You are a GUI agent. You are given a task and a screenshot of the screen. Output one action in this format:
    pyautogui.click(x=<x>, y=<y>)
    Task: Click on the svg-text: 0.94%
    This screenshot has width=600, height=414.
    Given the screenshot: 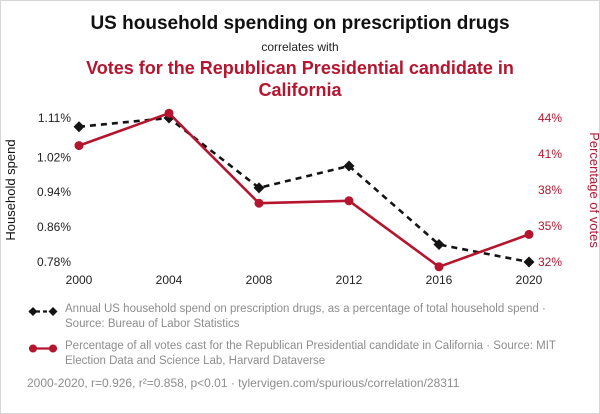 What is the action you would take?
    pyautogui.click(x=54, y=192)
    